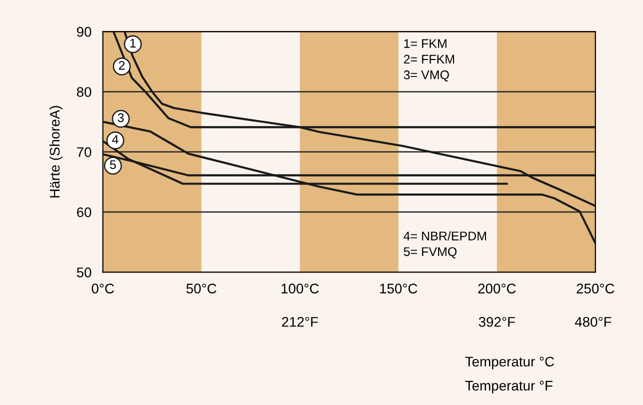 The width and height of the screenshot is (643, 405). What do you see at coordinates (496, 321) in the screenshot?
I see `x2-tick-label: 392°F` at bounding box center [496, 321].